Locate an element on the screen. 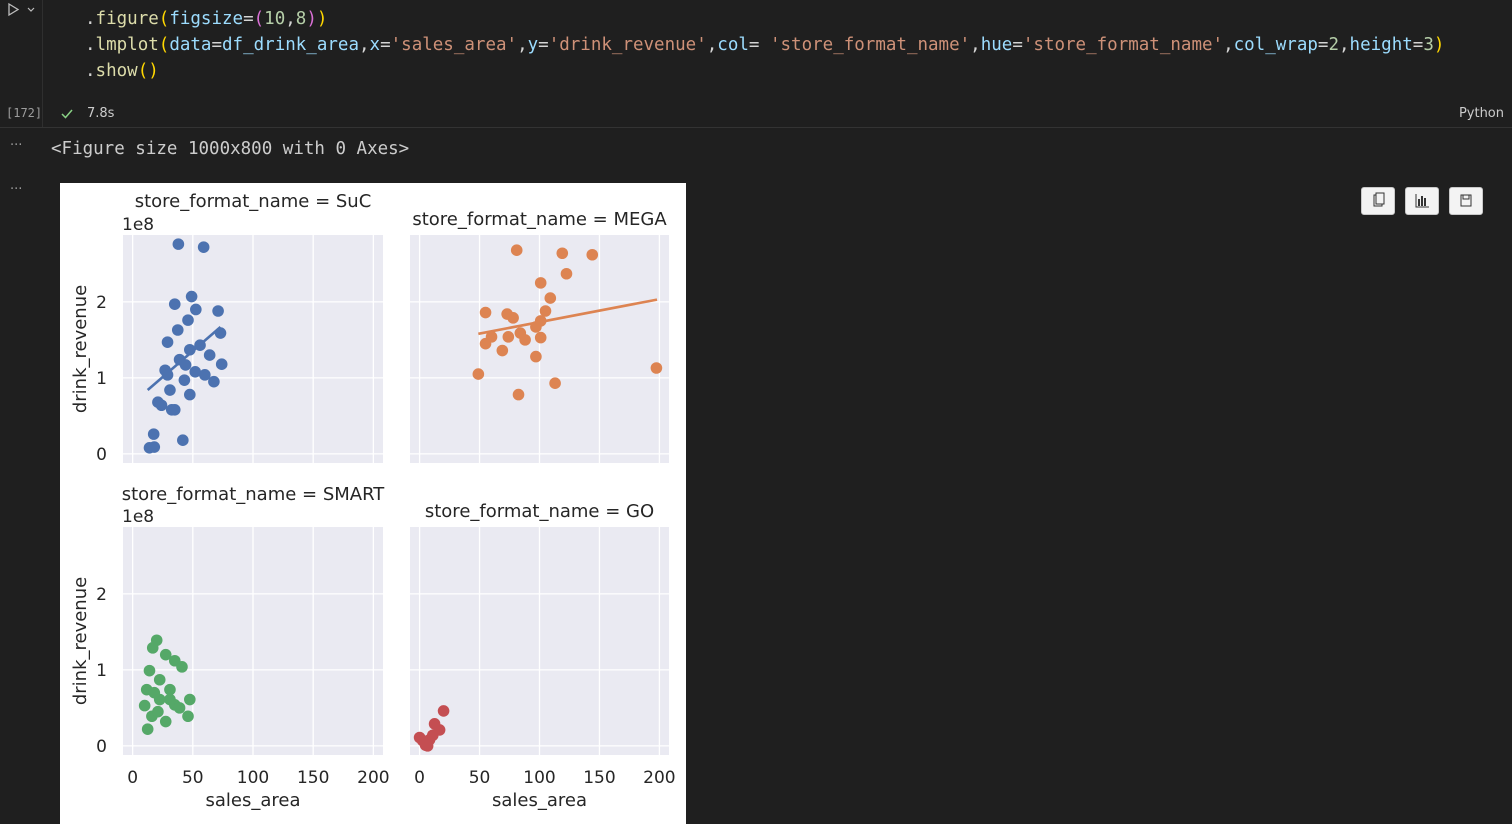 Image resolution: width=1512 pixels, height=824 pixels. code-token: 'sales_area' is located at coordinates (454, 45).